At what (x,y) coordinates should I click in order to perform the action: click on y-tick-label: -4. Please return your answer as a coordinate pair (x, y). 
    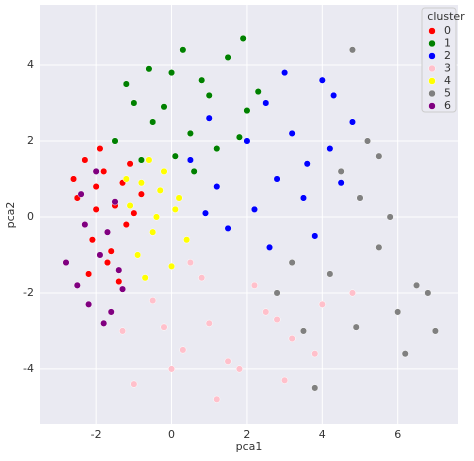
    Looking at the image, I should click on (28, 368).